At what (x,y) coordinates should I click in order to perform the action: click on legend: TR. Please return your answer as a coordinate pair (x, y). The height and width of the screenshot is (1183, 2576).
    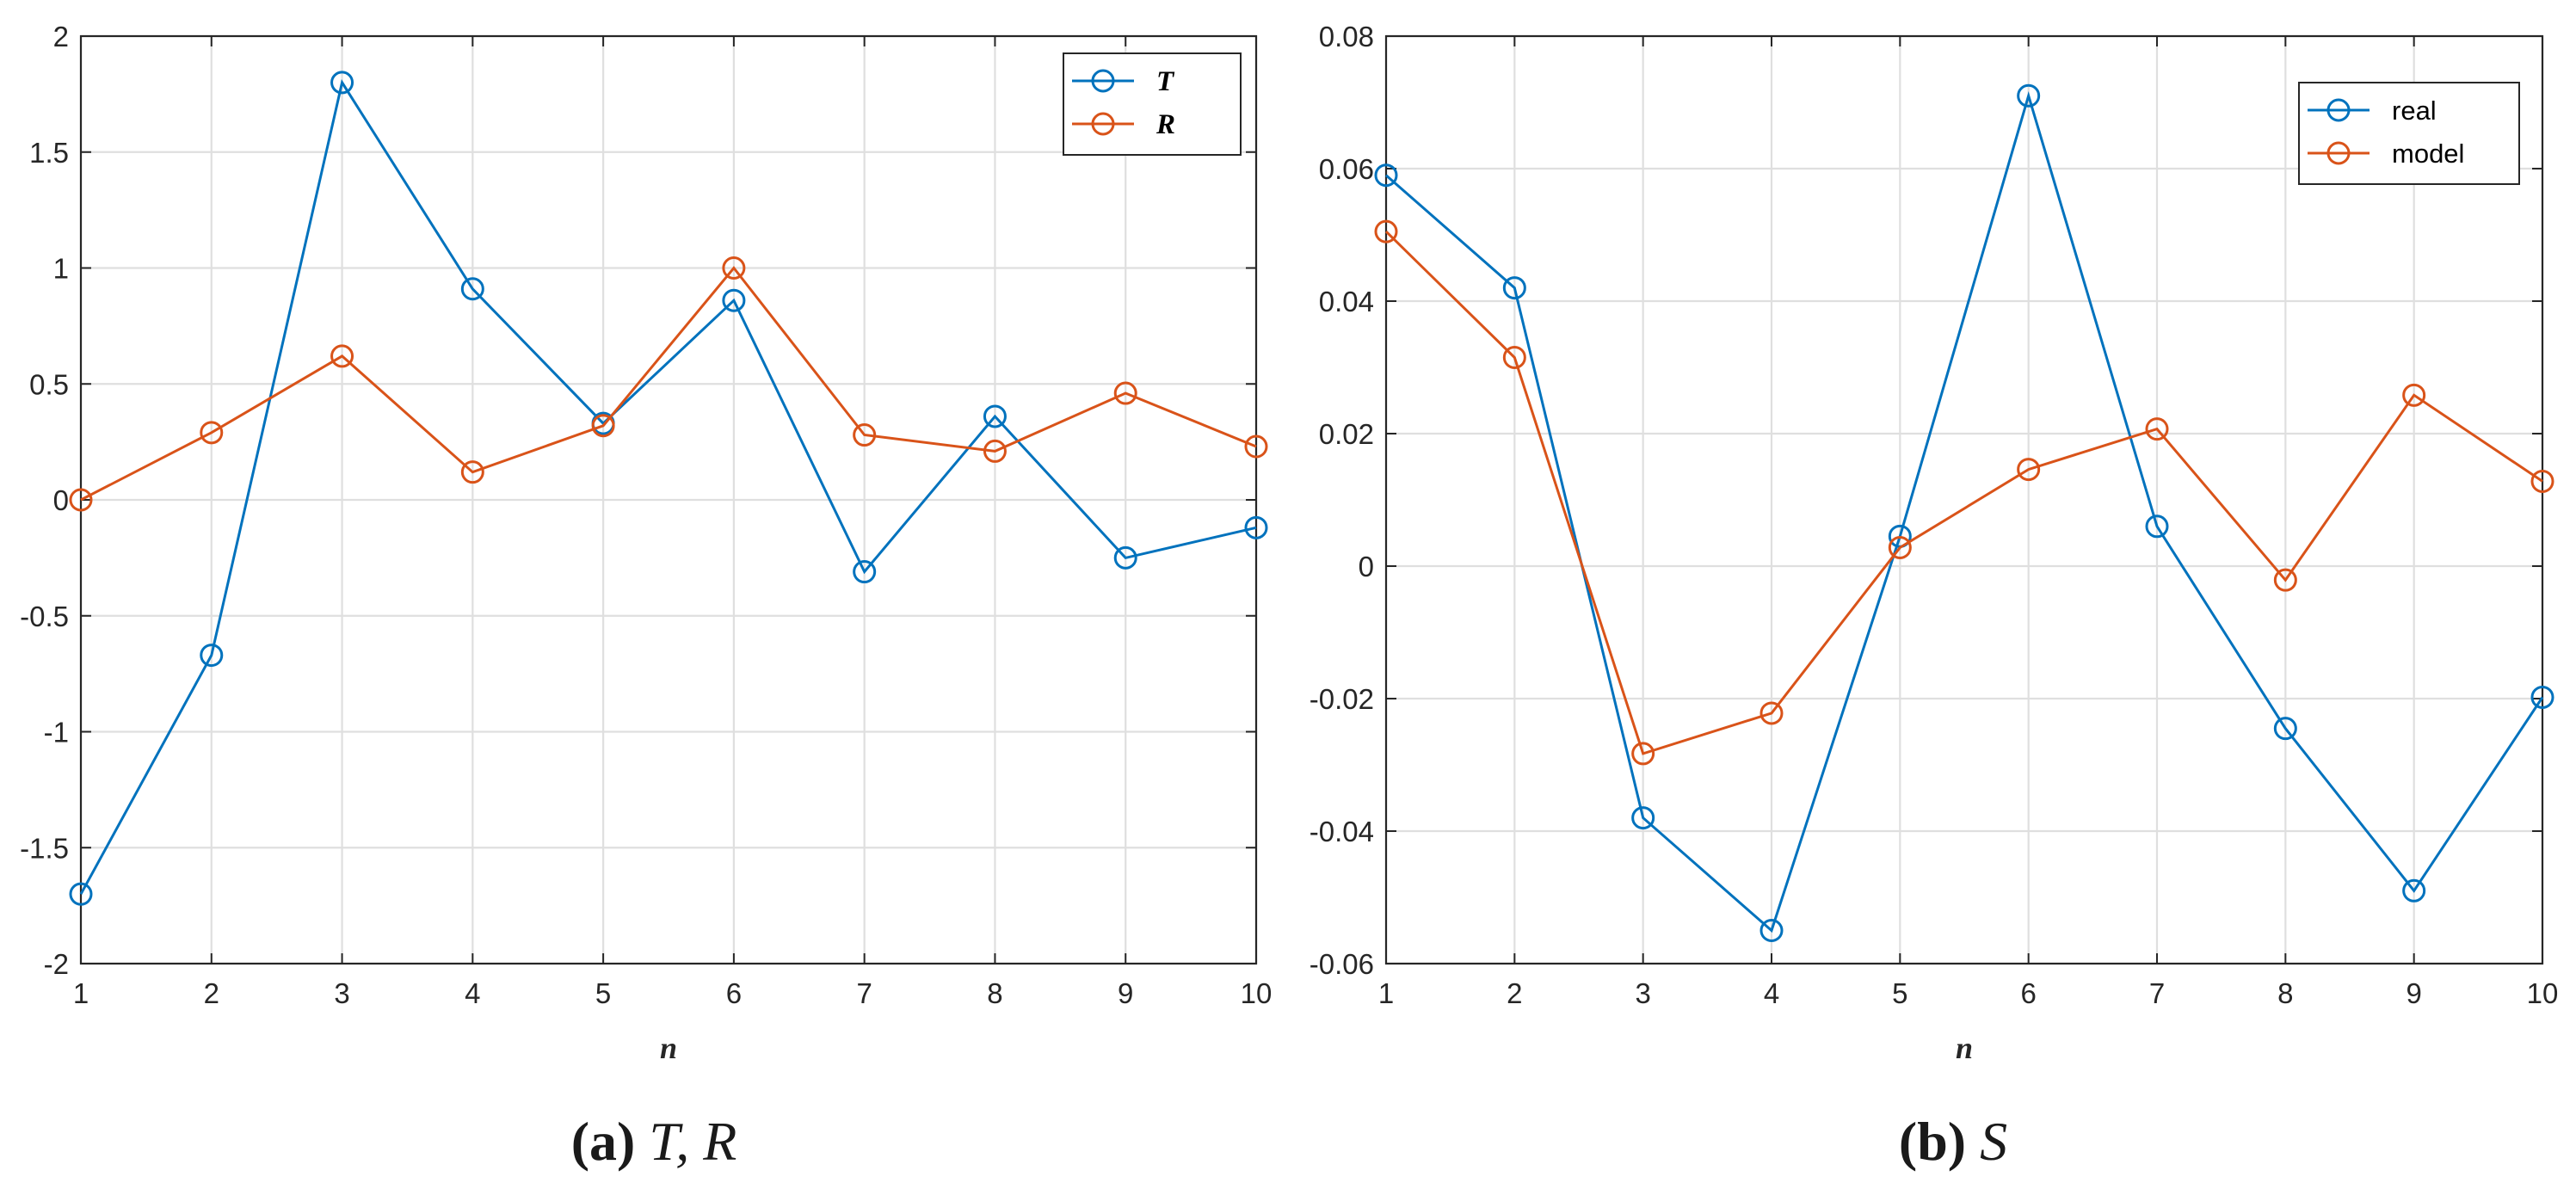
    Looking at the image, I should click on (1152, 104).